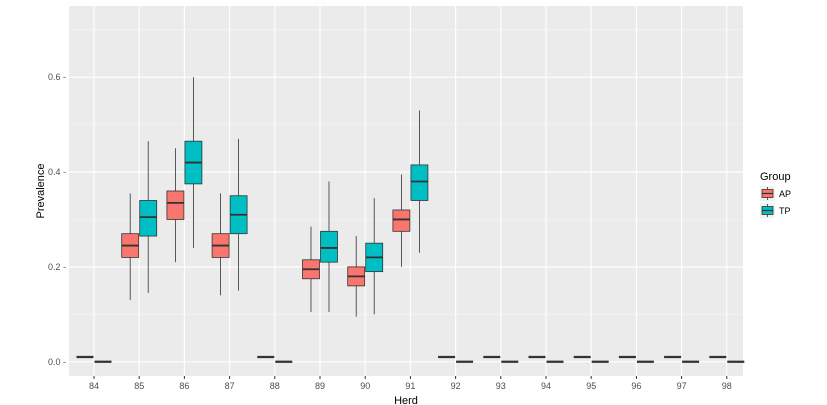 Image resolution: width=827 pixels, height=405 pixels. I want to click on x-axis-title: Herd, so click(406, 400).